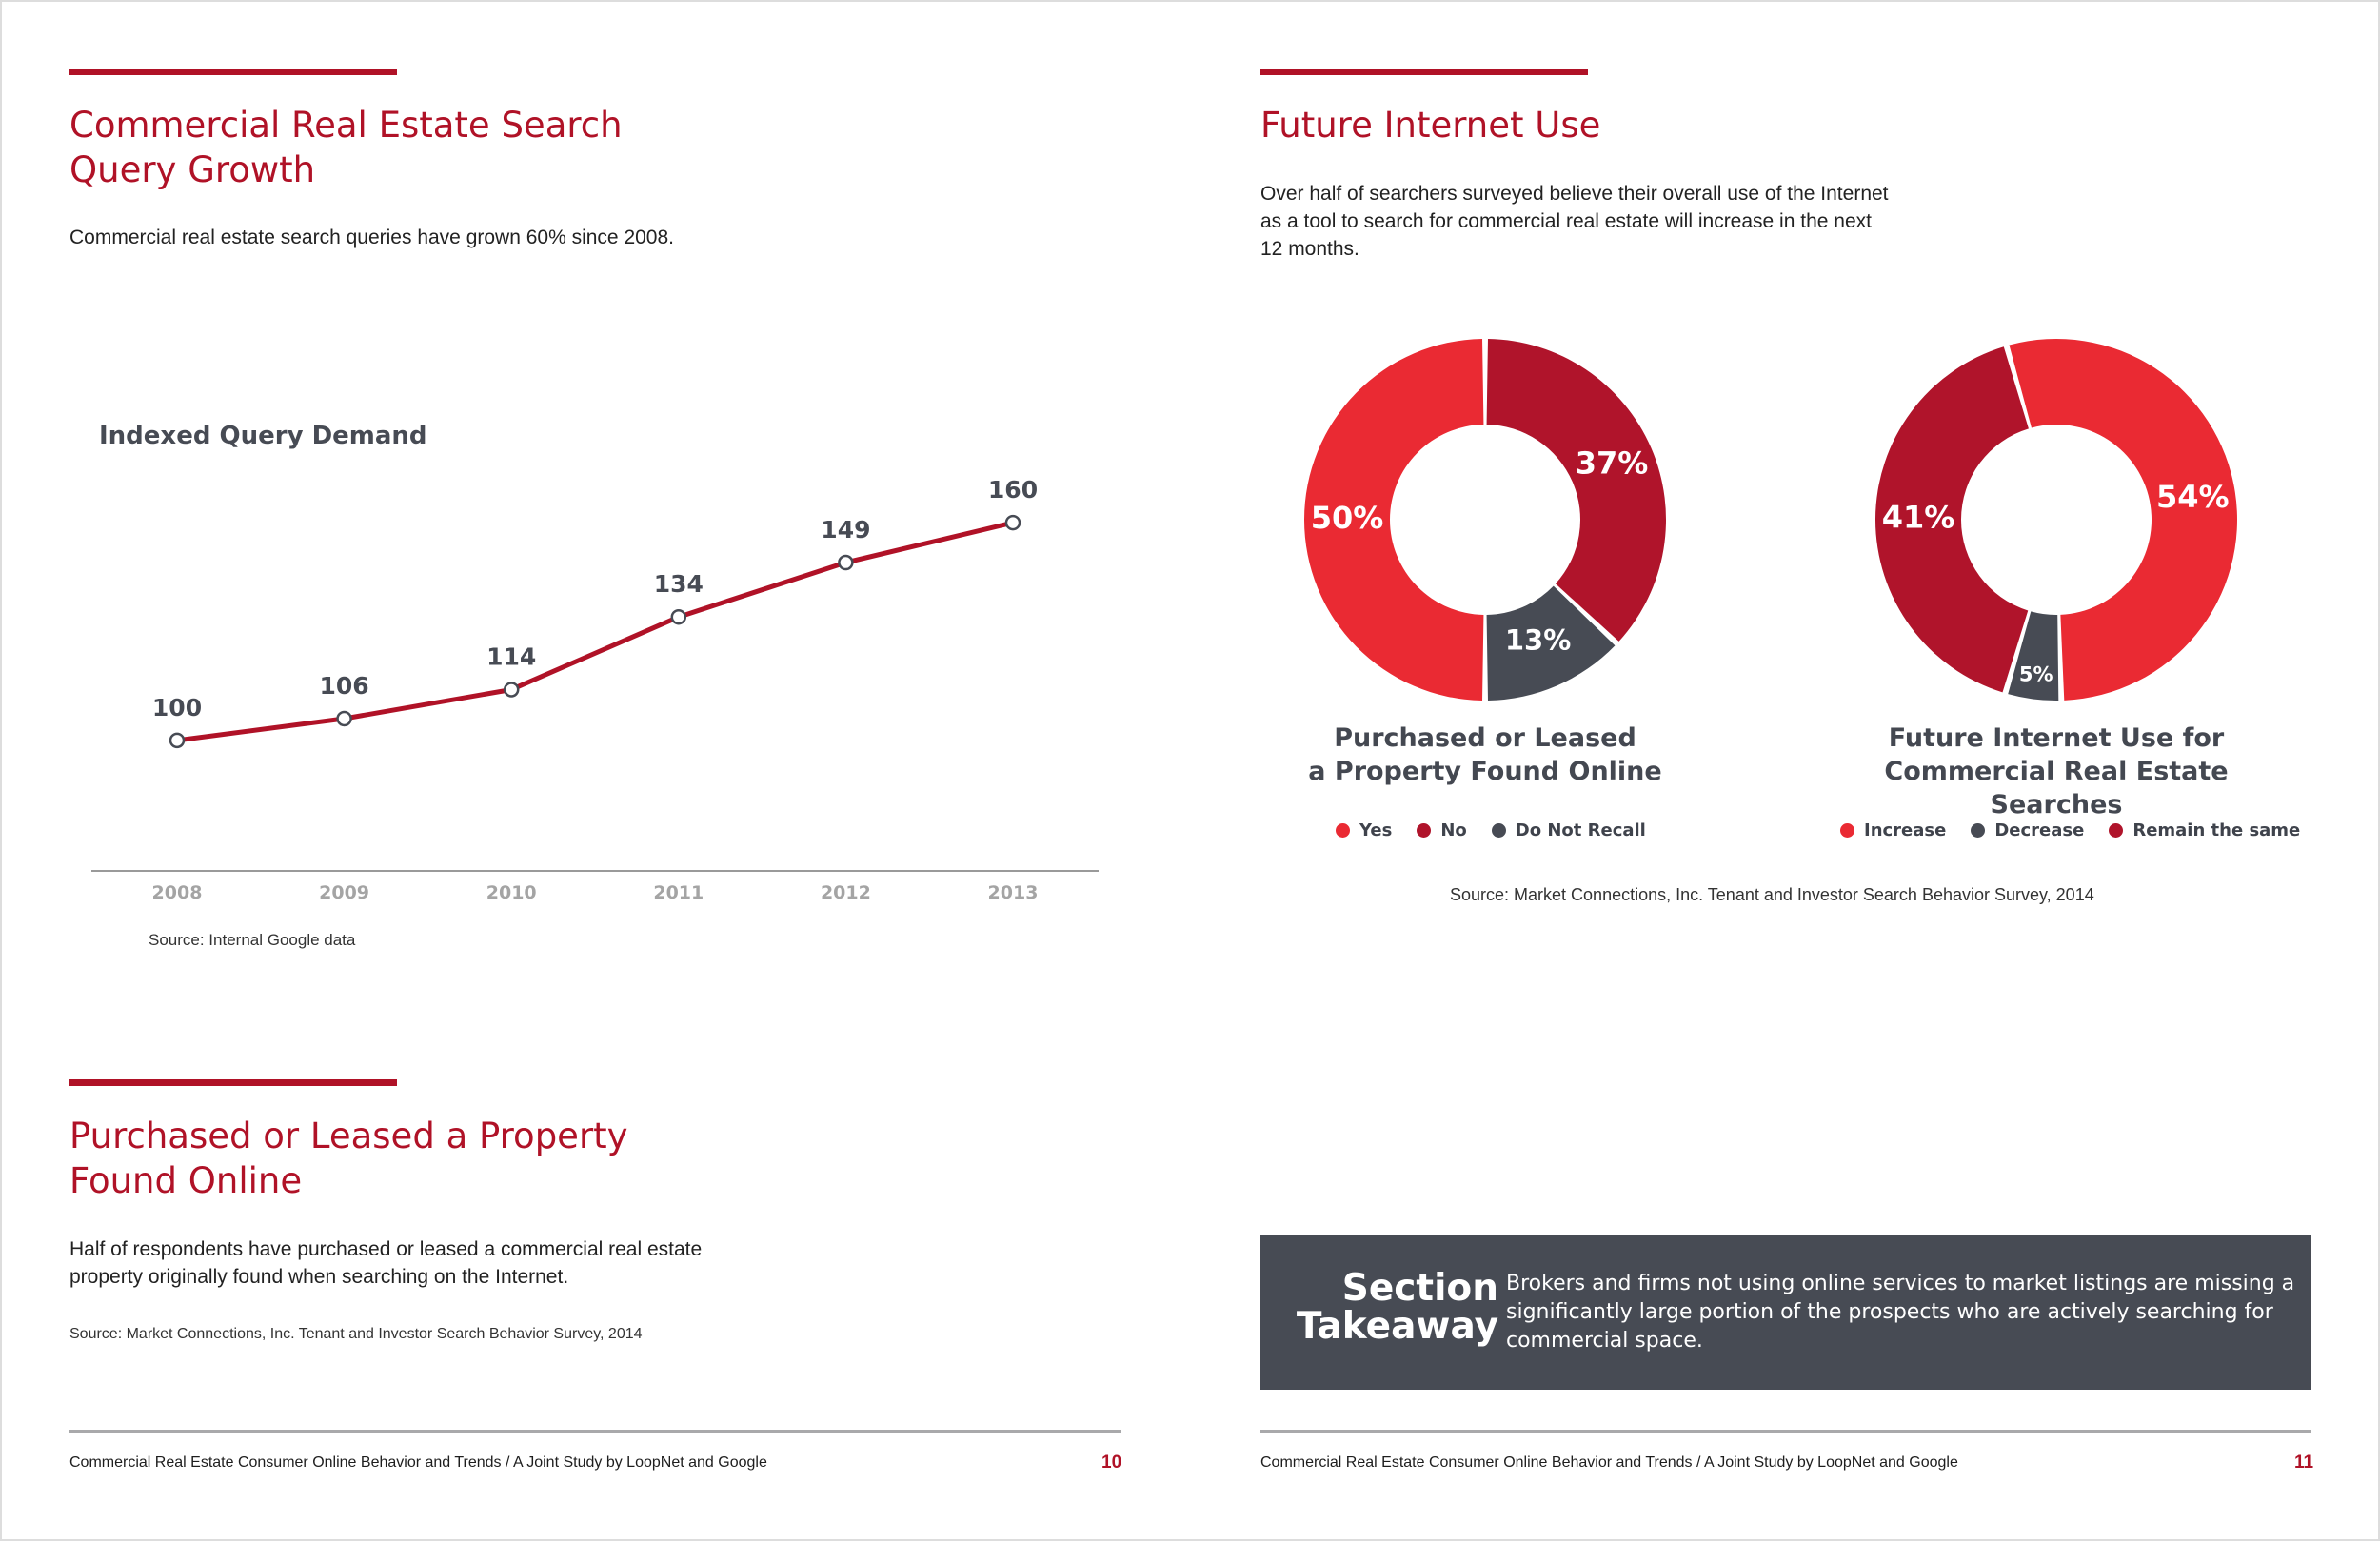  Describe the element at coordinates (2123, 520) in the screenshot. I see `donut-slice-increase` at that location.